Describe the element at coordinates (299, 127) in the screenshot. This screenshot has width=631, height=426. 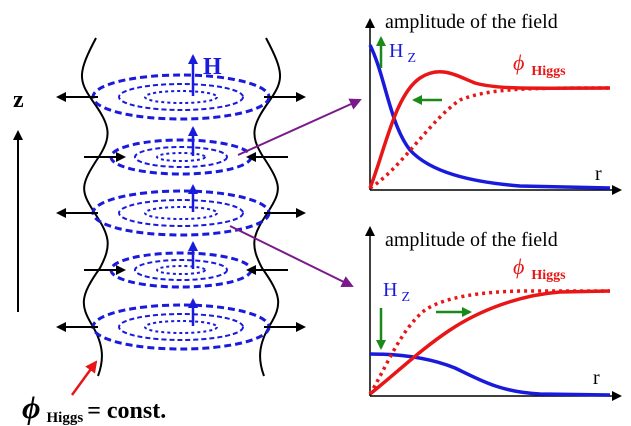
I see `connector-arrow-top` at that location.